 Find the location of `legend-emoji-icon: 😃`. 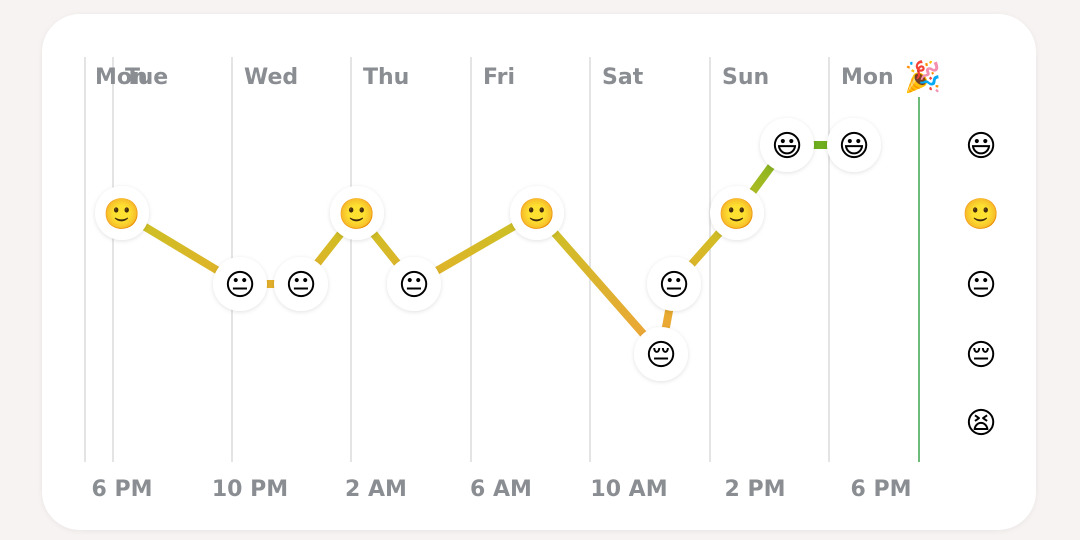

legend-emoji-icon: 😃 is located at coordinates (980, 146).